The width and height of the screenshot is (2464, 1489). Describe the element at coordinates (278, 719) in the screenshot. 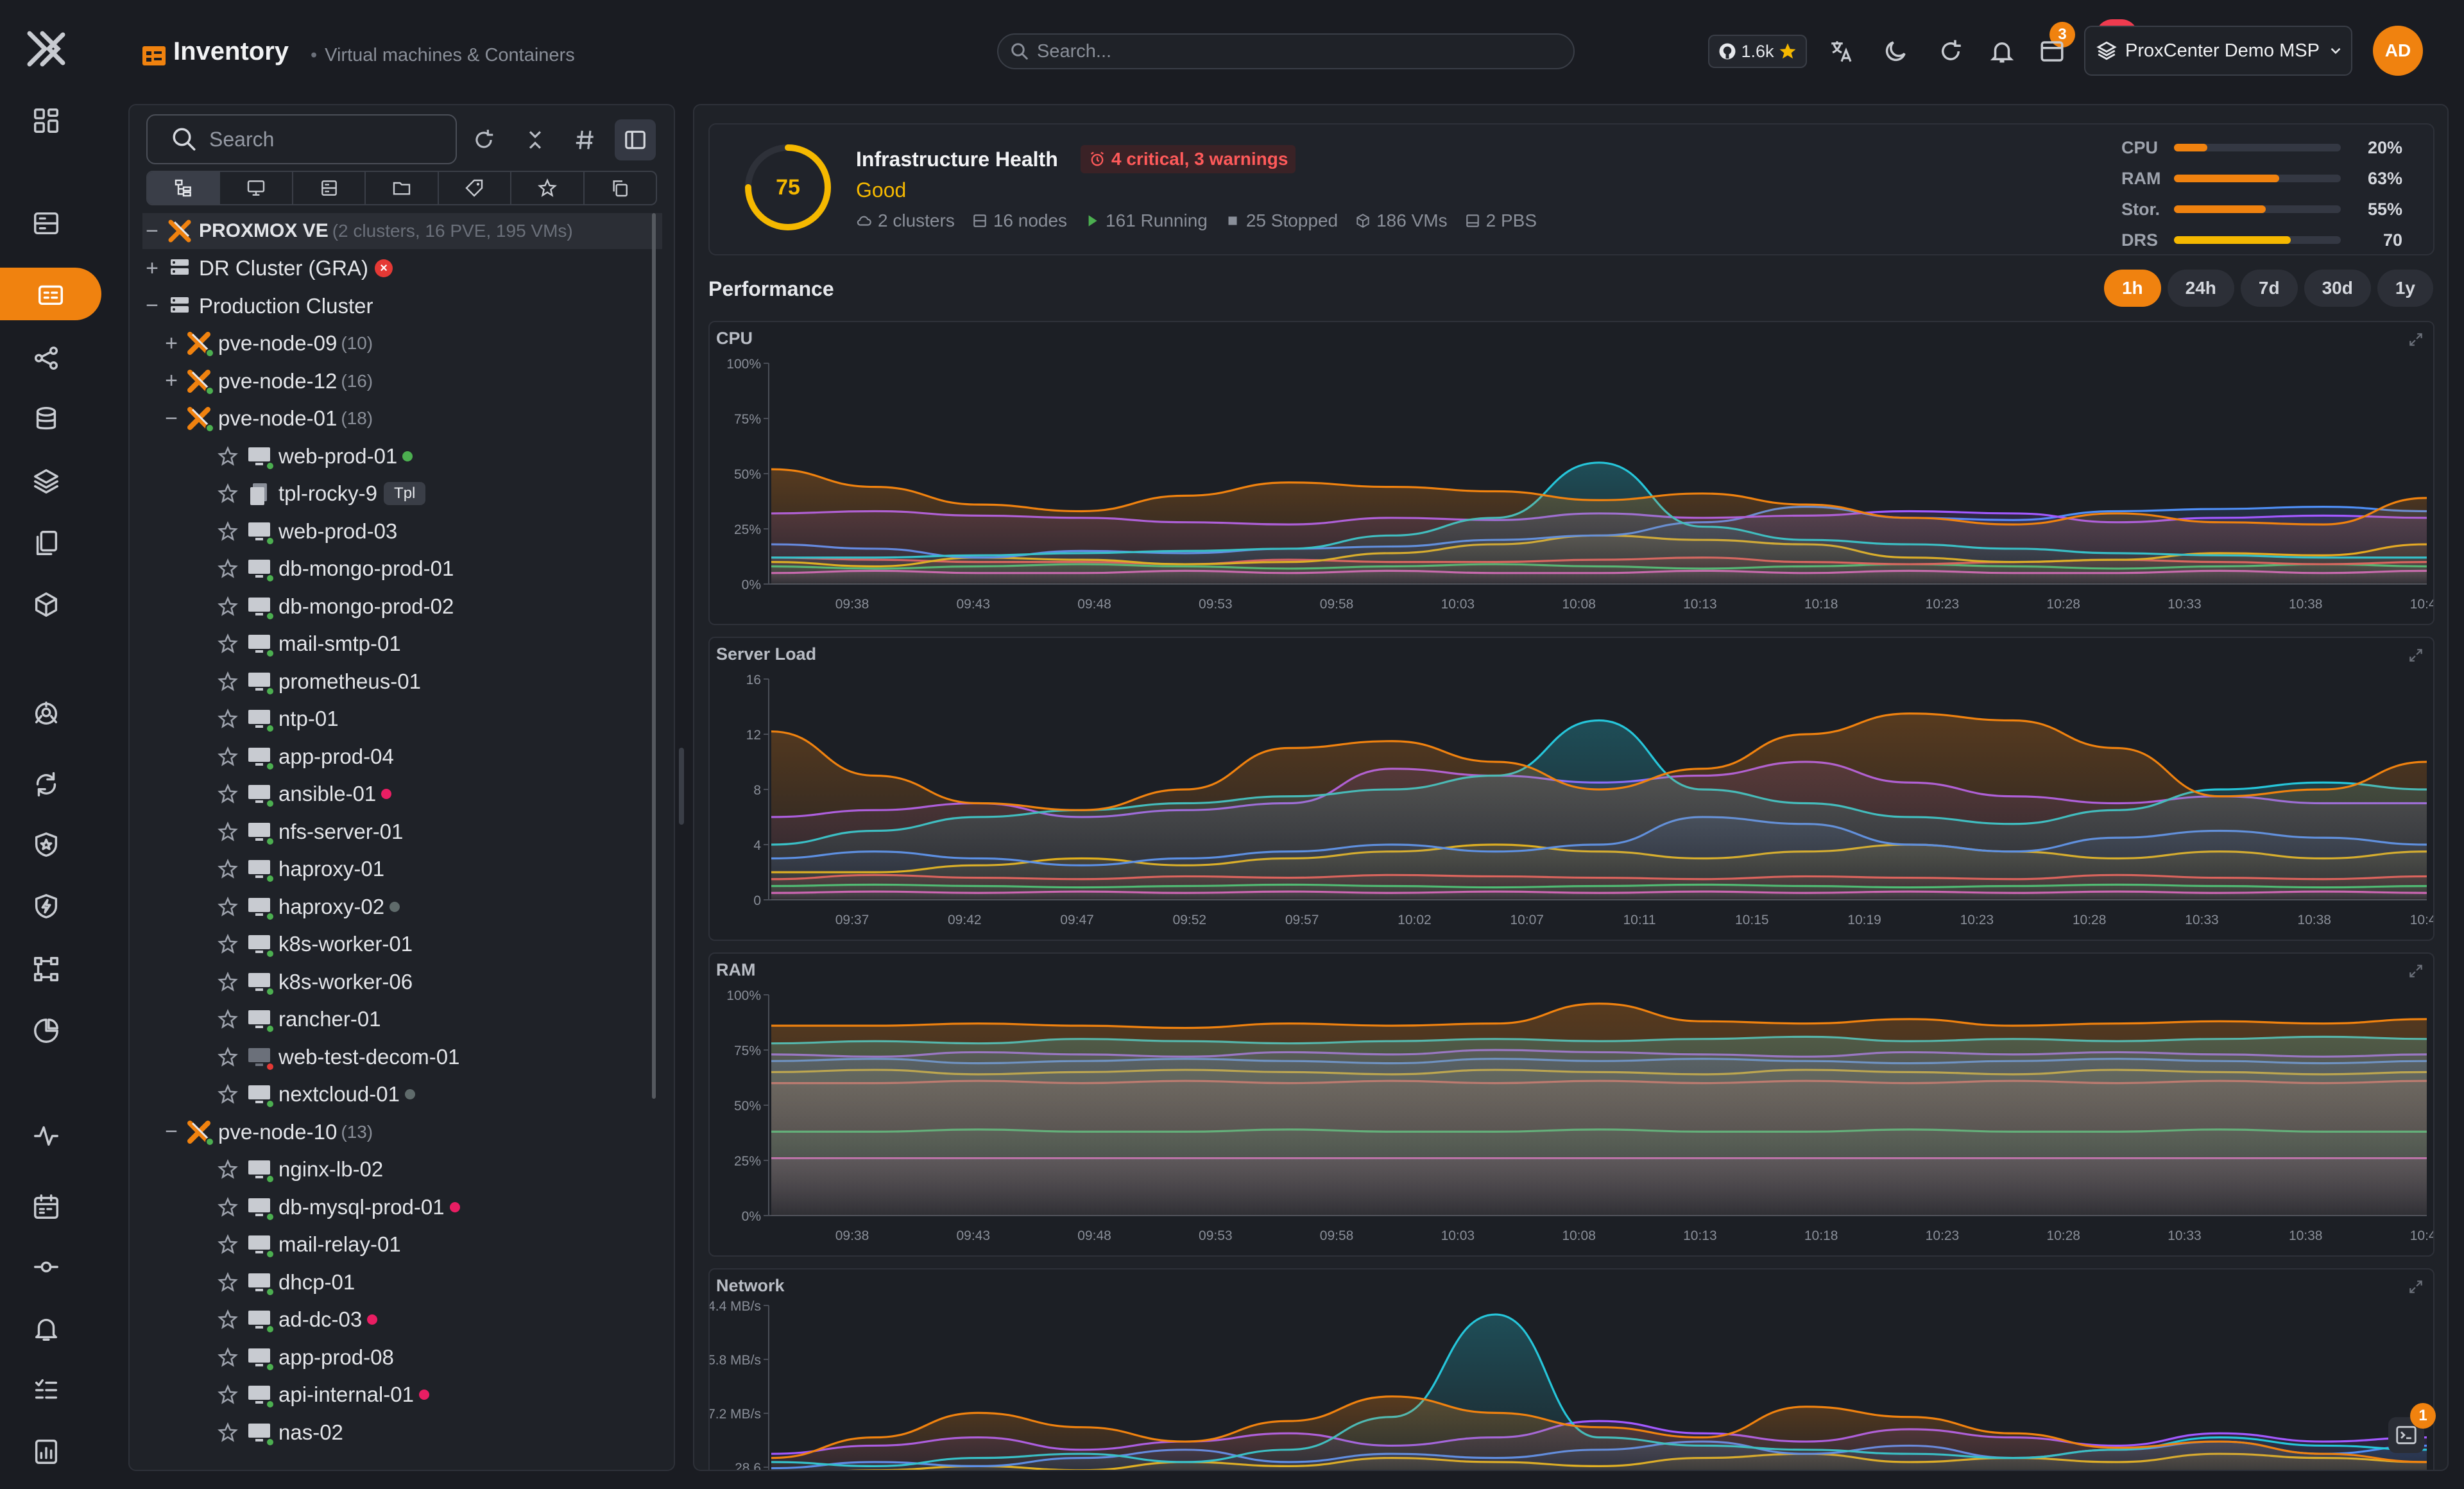

I see `tree-vm: ntp-01` at that location.